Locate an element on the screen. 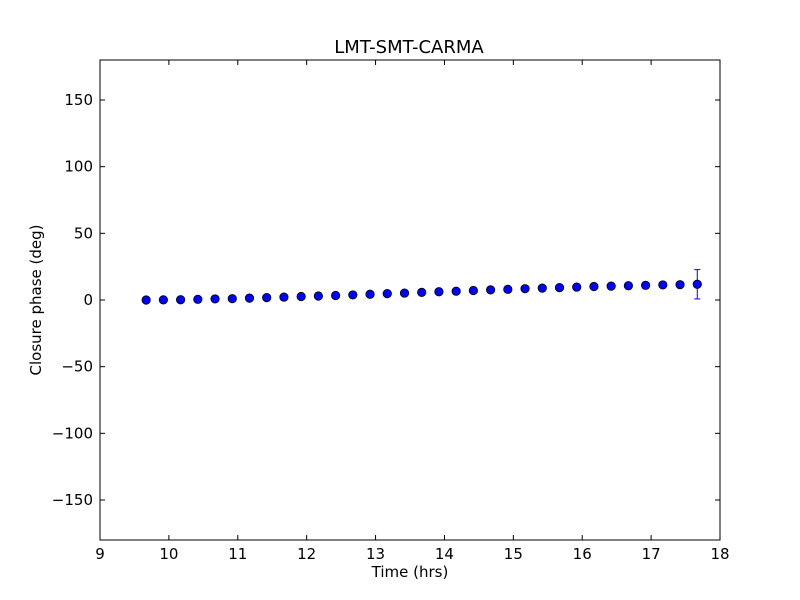 Image resolution: width=800 pixels, height=600 pixels. x-tick-label: 10 is located at coordinates (168, 554).